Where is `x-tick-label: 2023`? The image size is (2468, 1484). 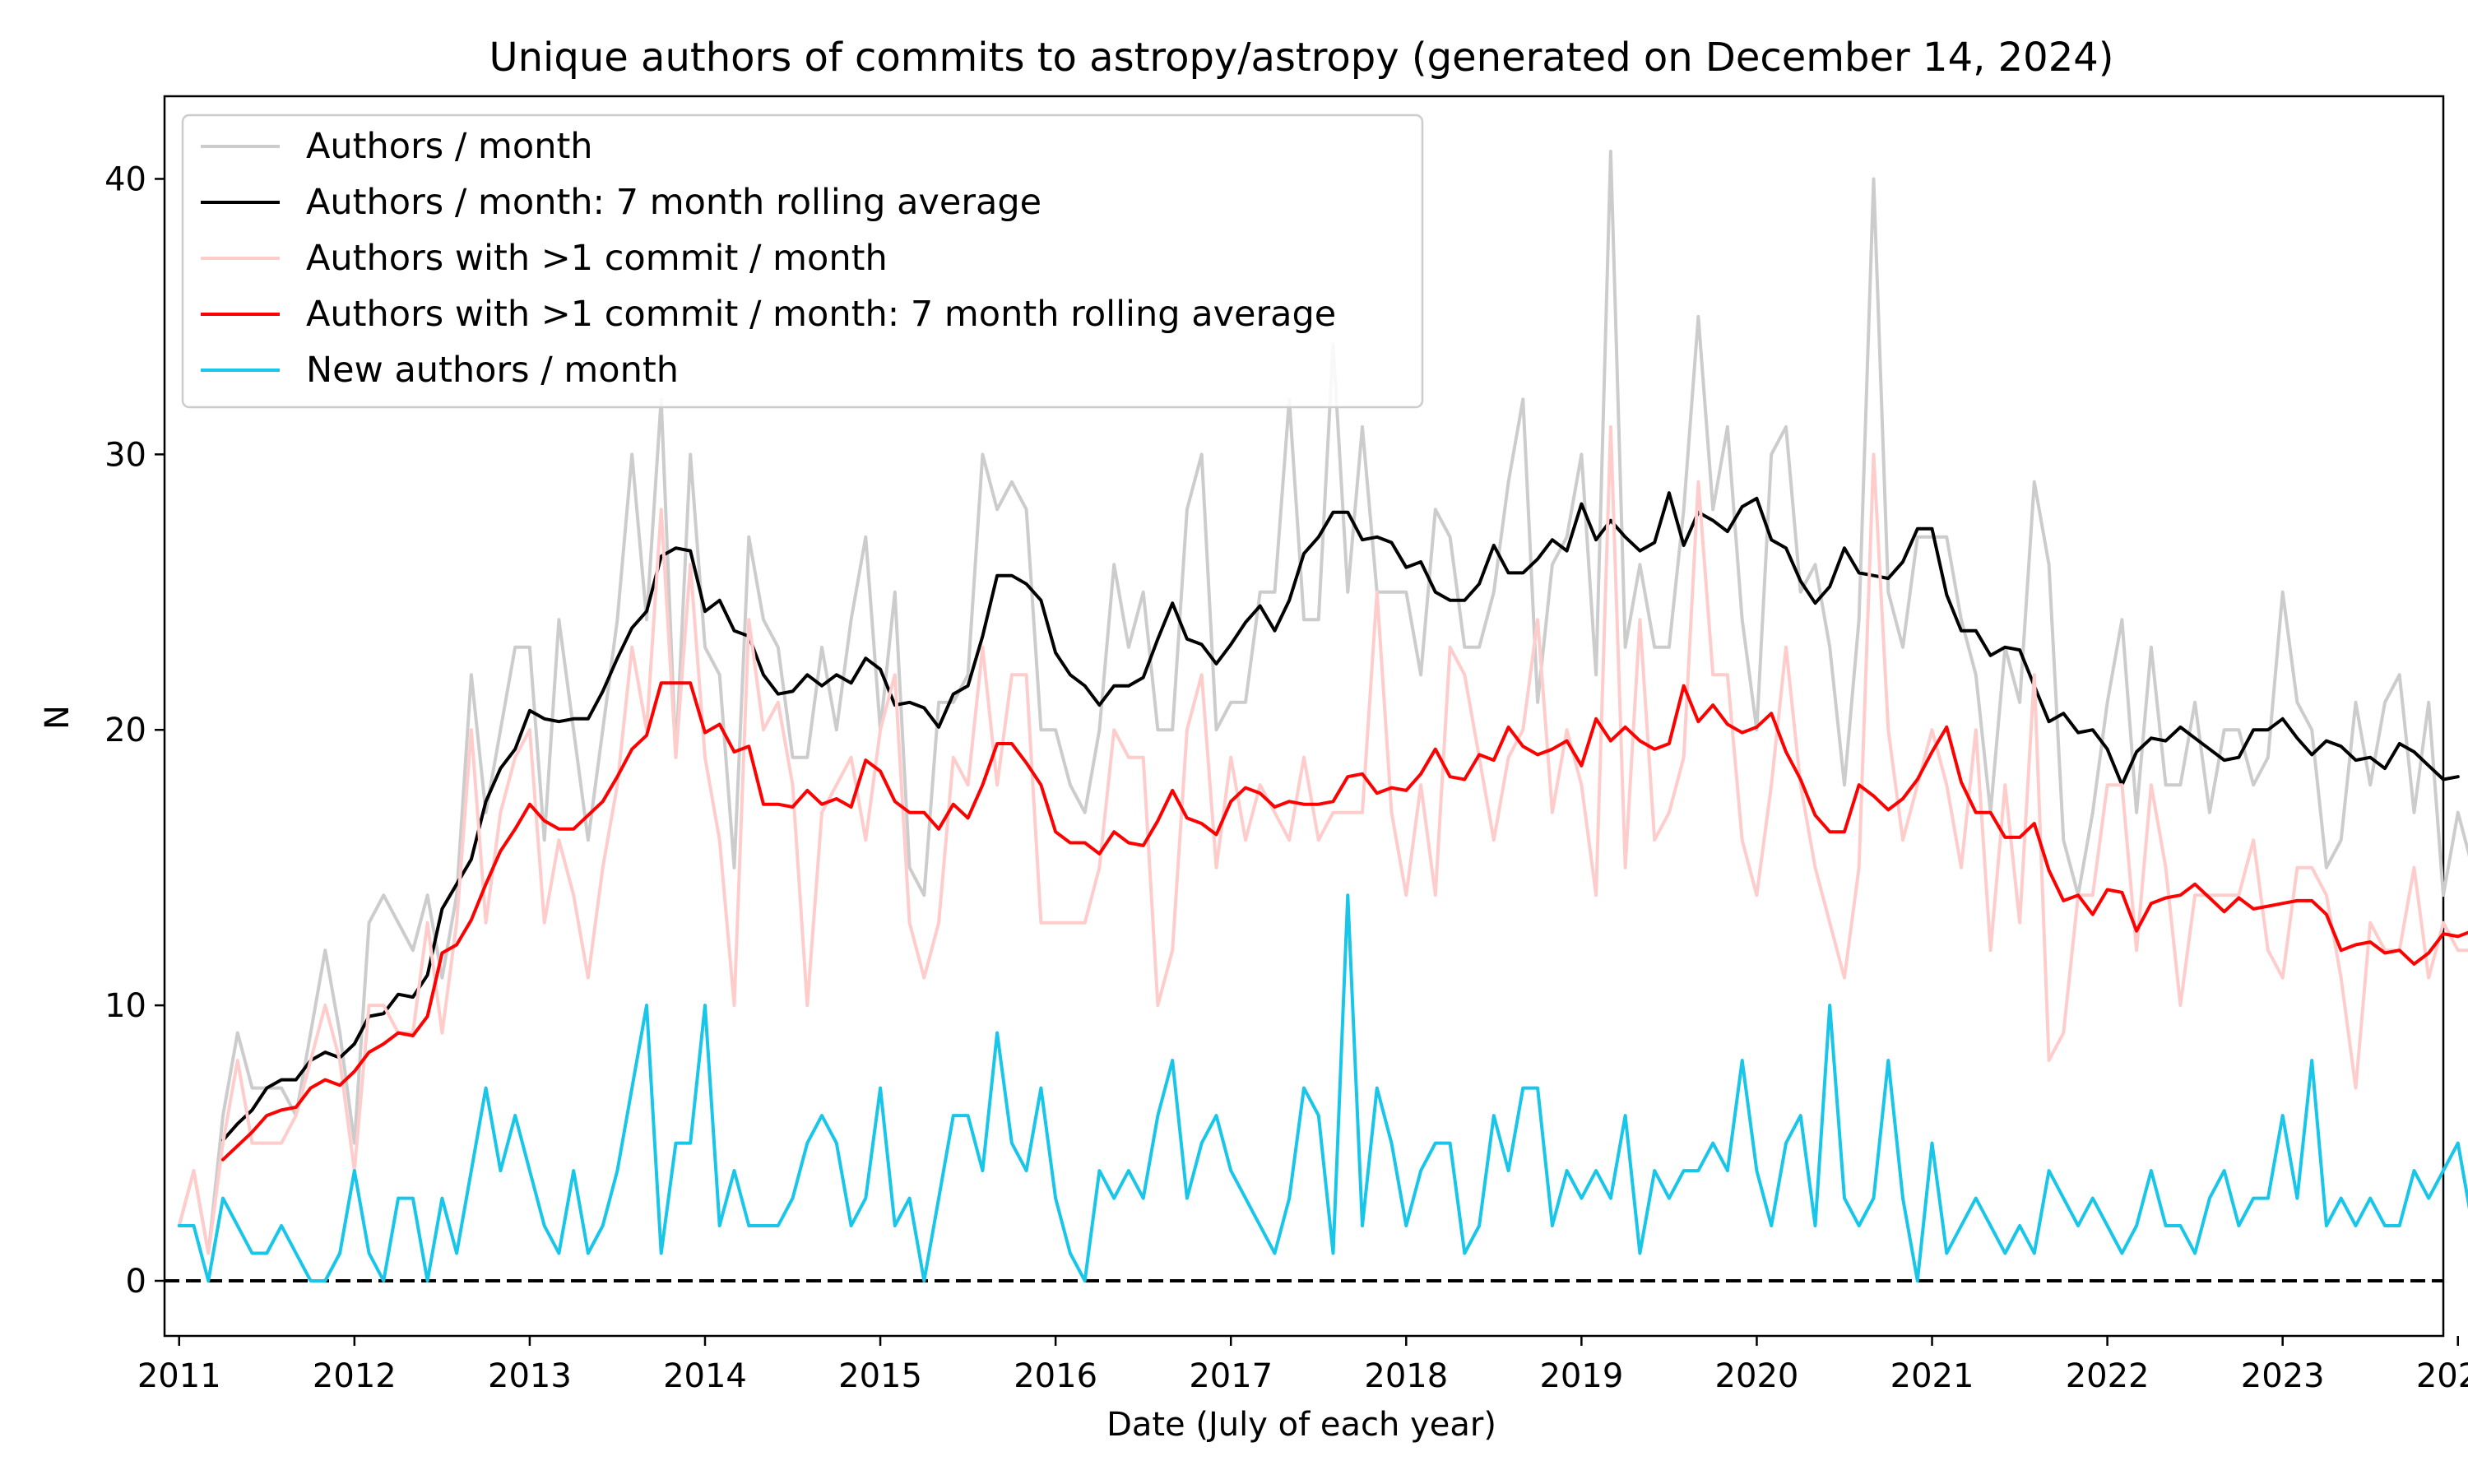
x-tick-label: 2023 is located at coordinates (2283, 1376).